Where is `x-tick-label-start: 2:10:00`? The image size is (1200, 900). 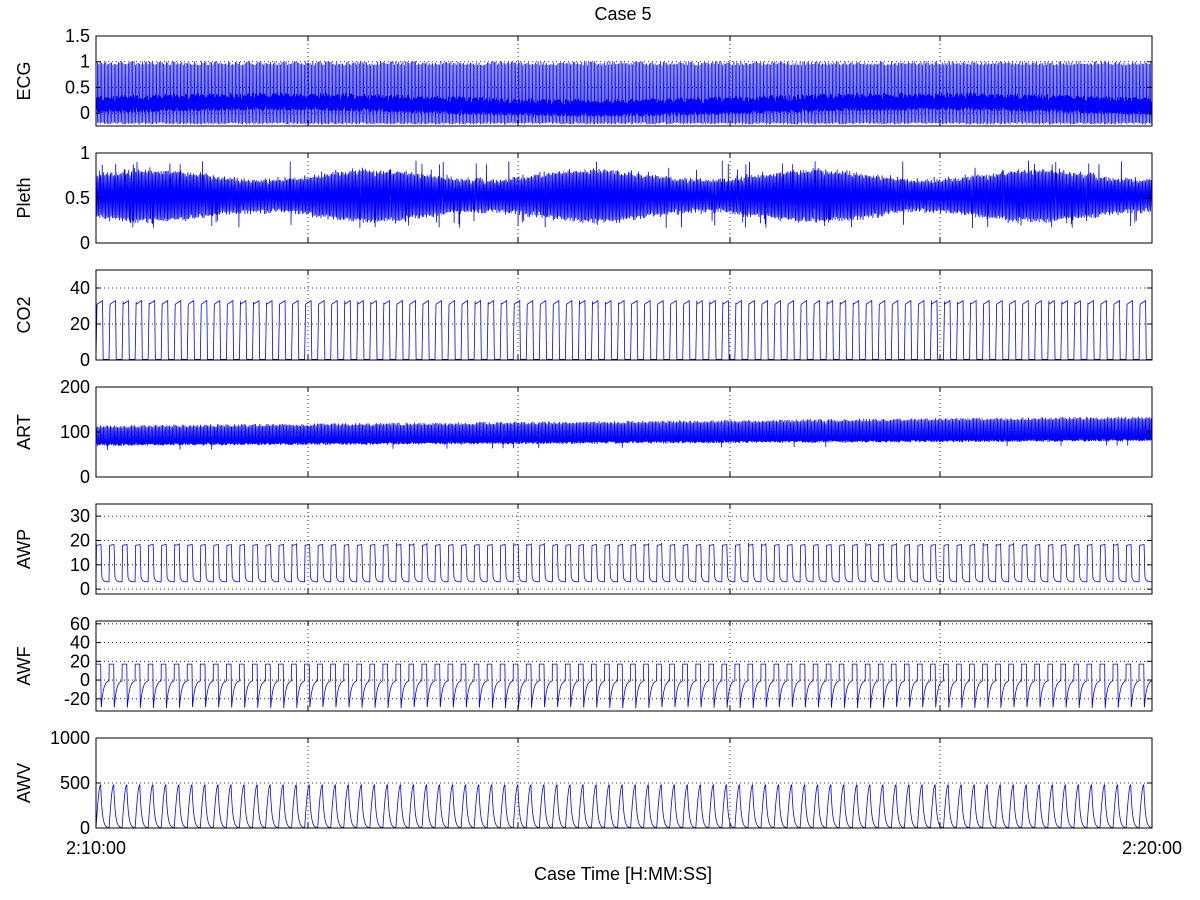
x-tick-label-start: 2:10:00 is located at coordinates (96, 848).